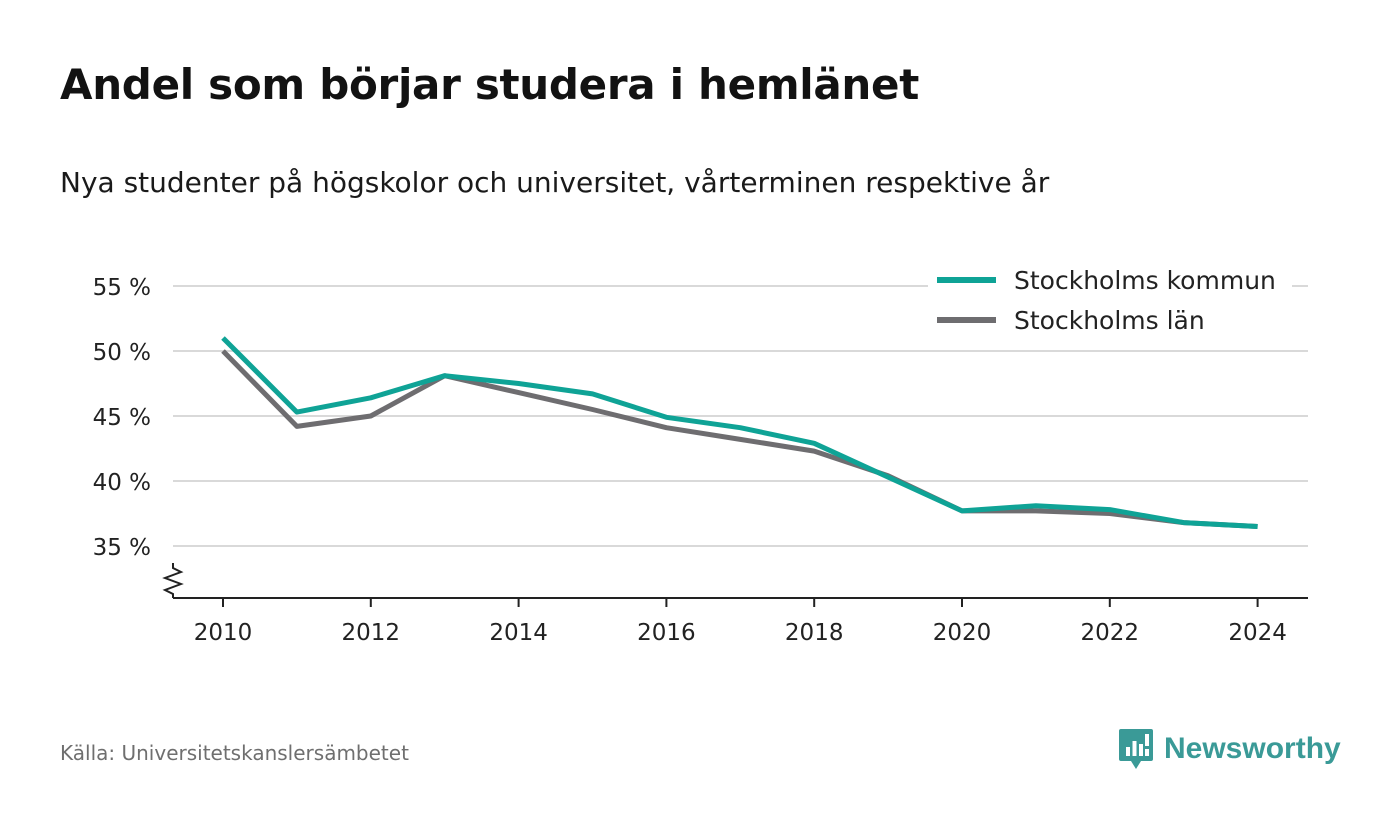 The width and height of the screenshot is (1400, 831). I want to click on brand-name: Newsworthy, so click(1252, 748).